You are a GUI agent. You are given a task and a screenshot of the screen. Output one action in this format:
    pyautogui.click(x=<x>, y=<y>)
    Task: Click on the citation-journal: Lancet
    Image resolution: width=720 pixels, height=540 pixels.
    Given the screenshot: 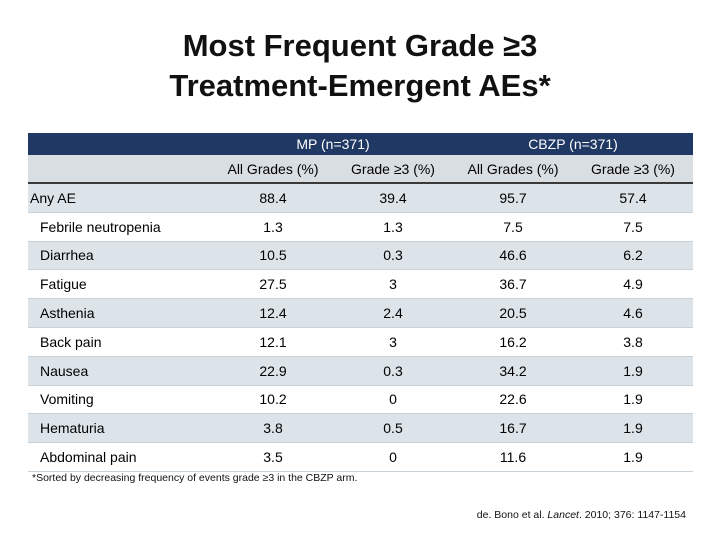 What is the action you would take?
    pyautogui.click(x=563, y=515)
    